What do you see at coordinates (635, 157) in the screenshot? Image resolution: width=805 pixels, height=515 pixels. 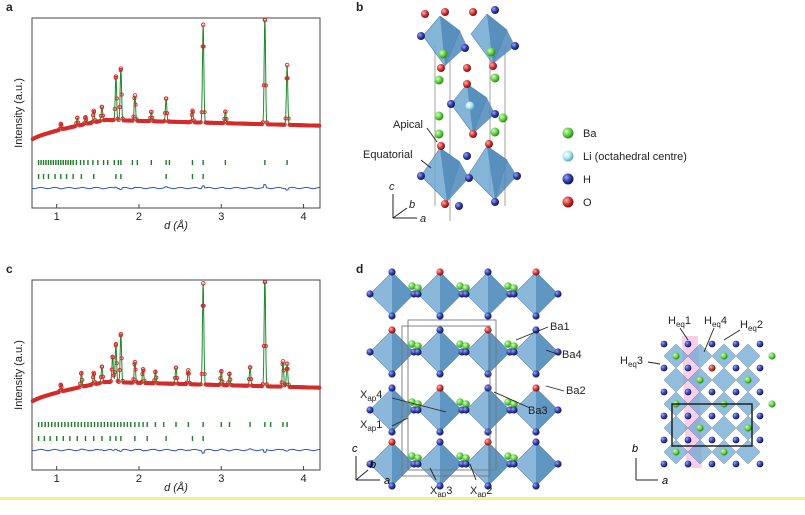 I see `legend-li-label: Li (octahedral centre)` at bounding box center [635, 157].